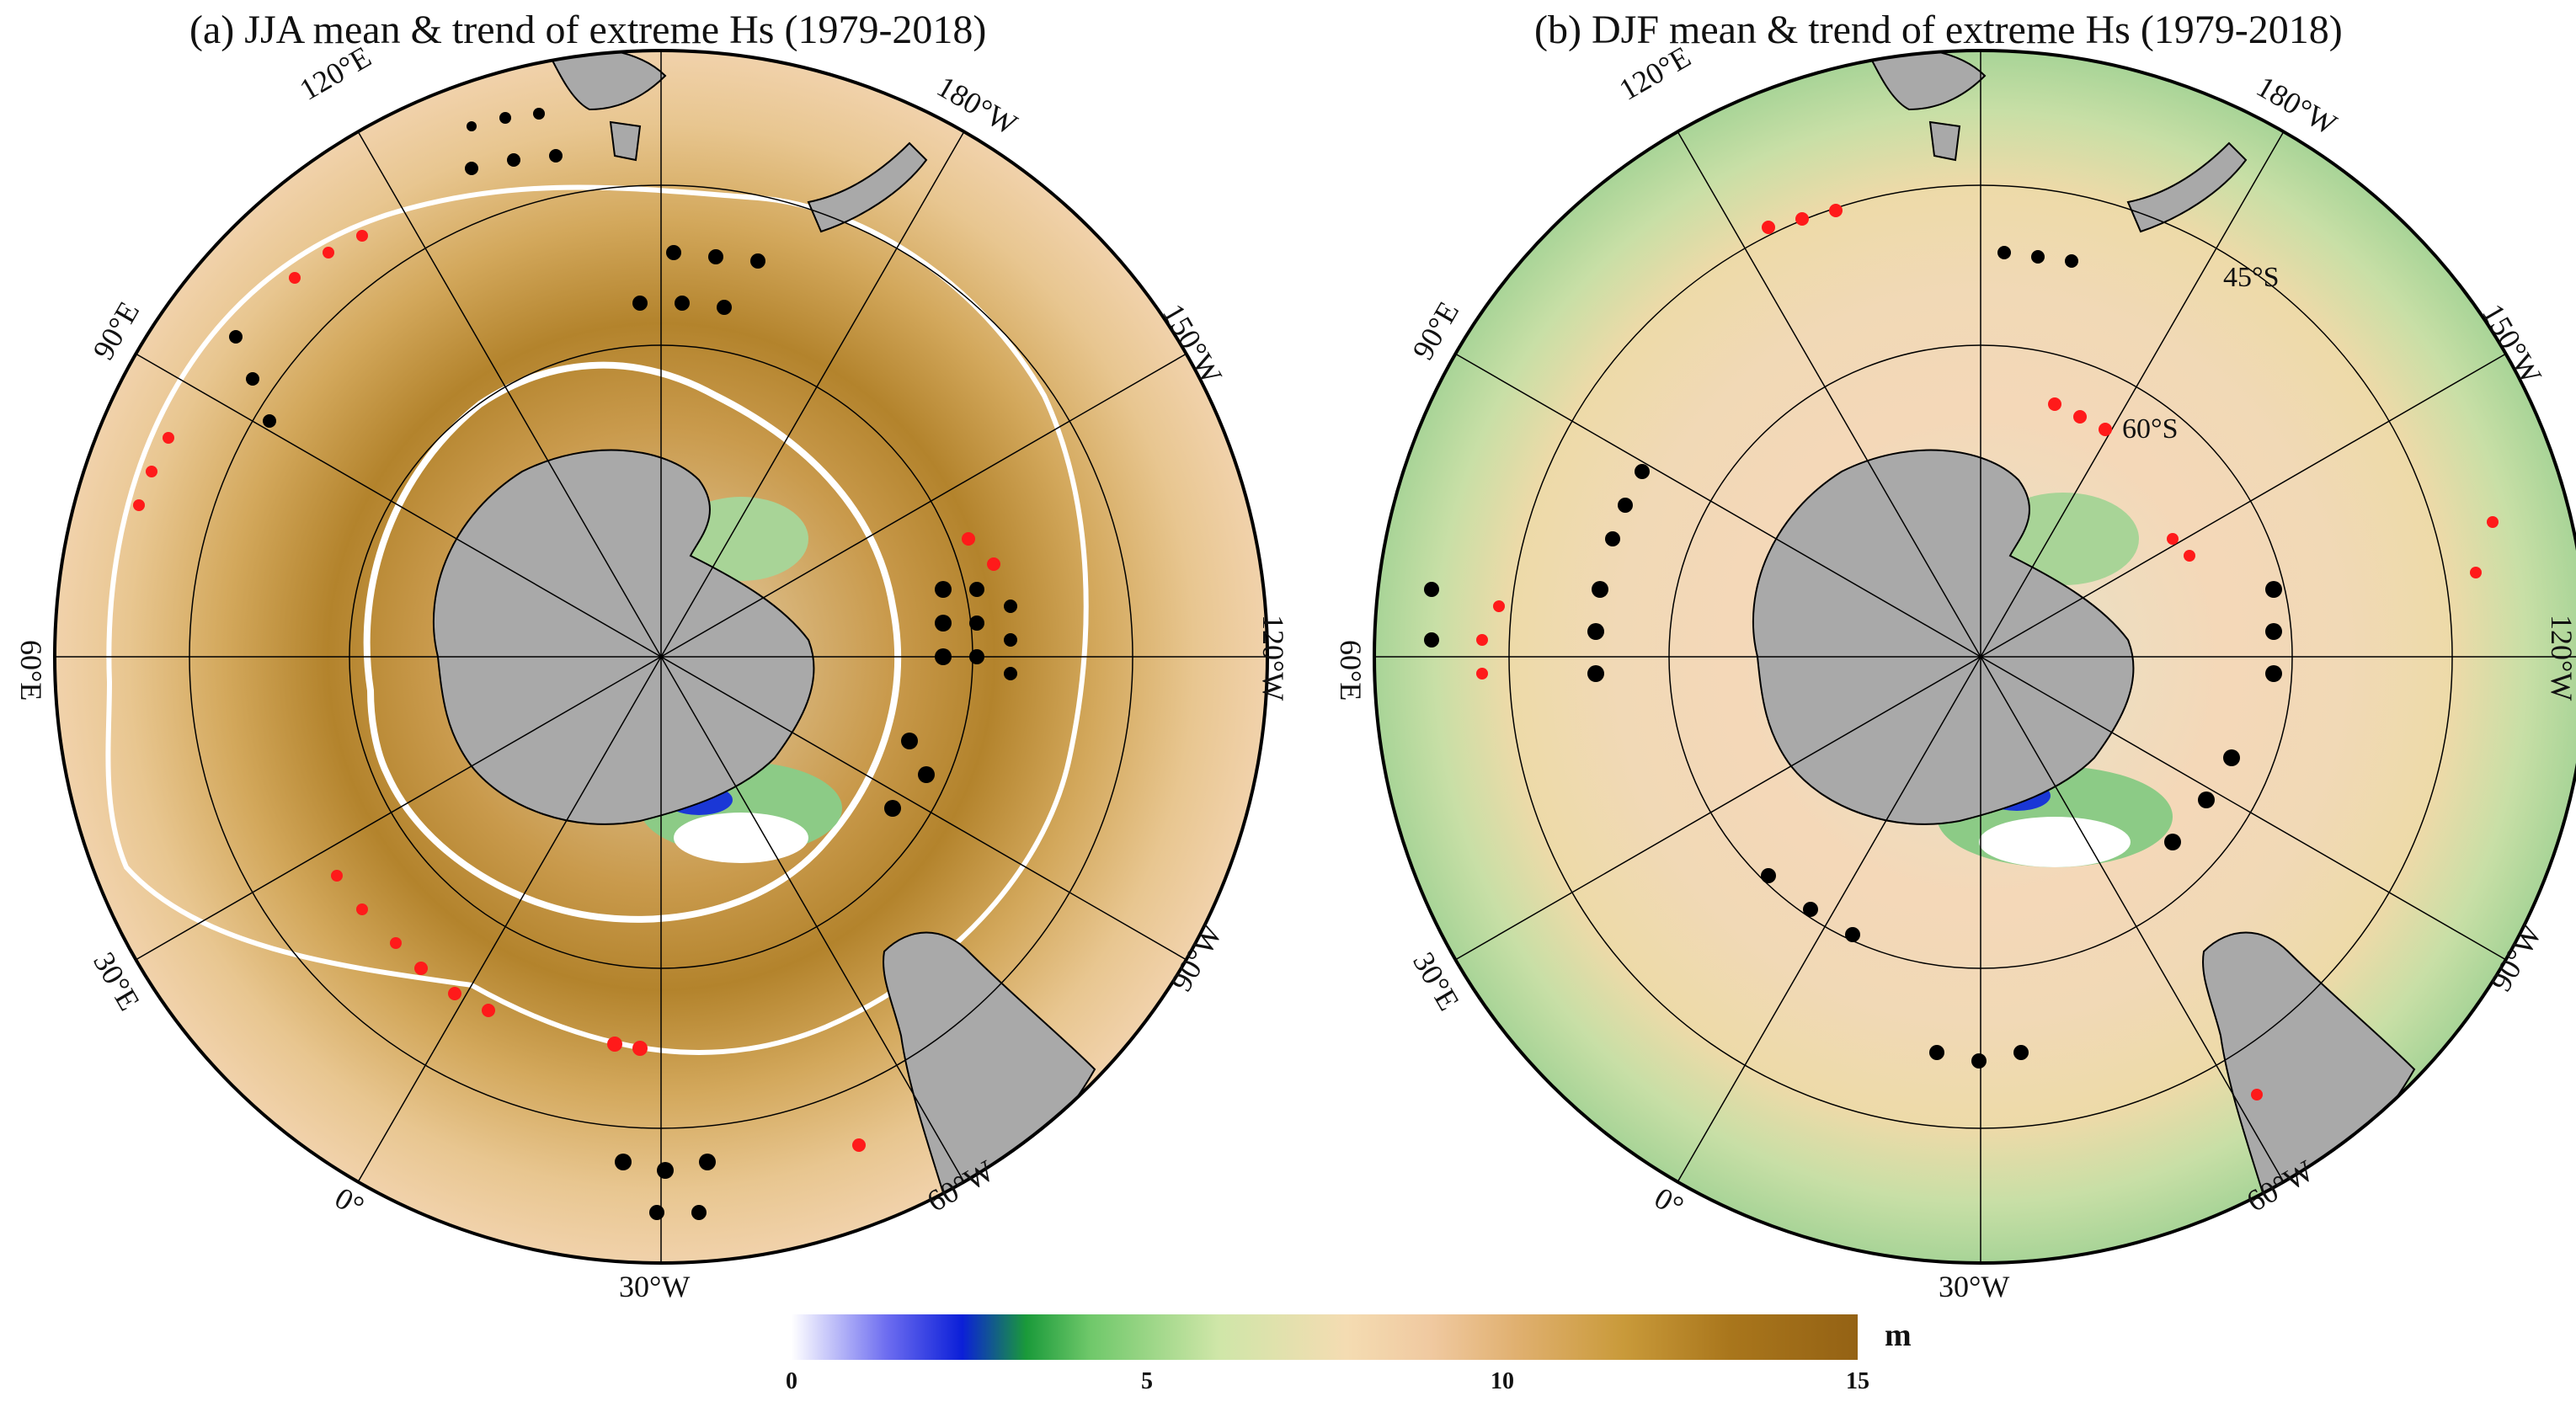 The width and height of the screenshot is (2576, 1407). What do you see at coordinates (1926, 81) in the screenshot?
I see `panel-b-australia` at bounding box center [1926, 81].